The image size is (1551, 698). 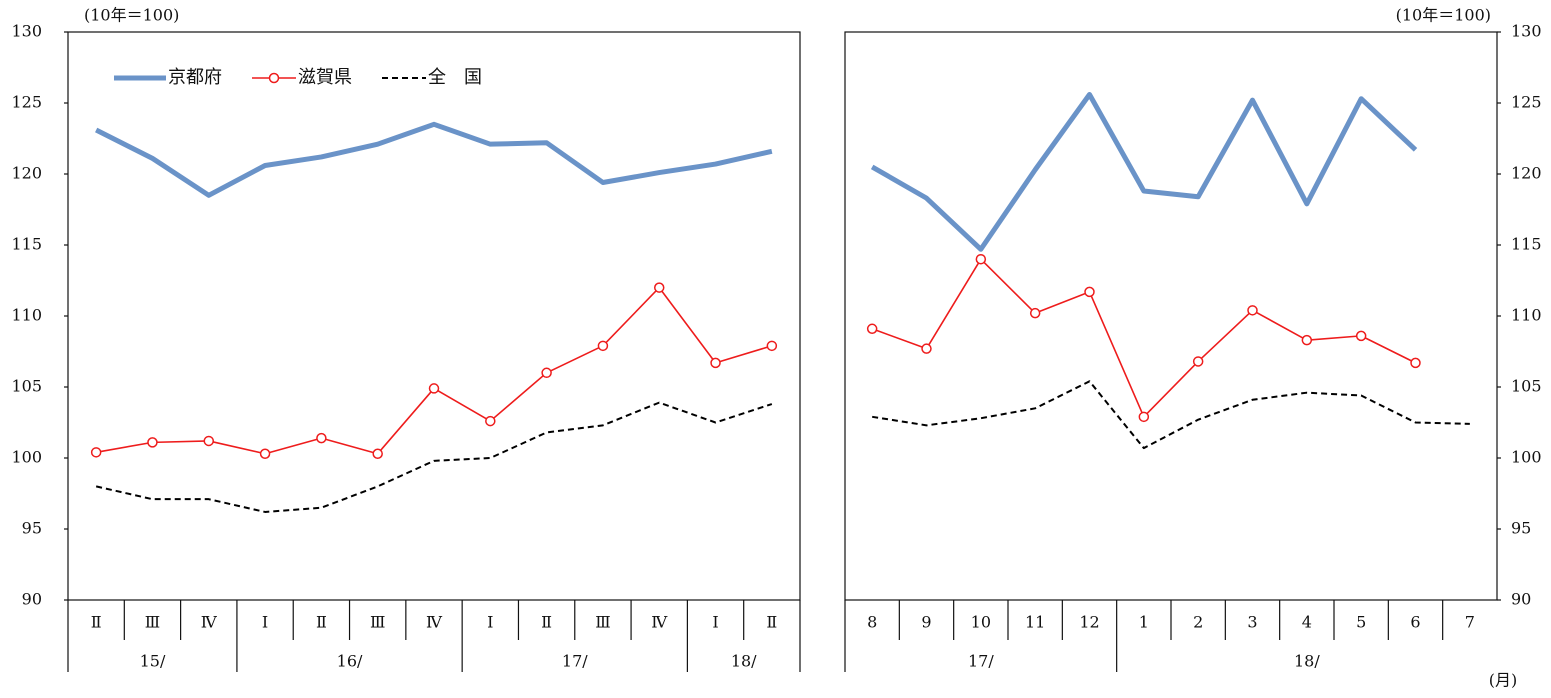 What do you see at coordinates (1307, 622) in the screenshot?
I see `x-tick-label: 4` at bounding box center [1307, 622].